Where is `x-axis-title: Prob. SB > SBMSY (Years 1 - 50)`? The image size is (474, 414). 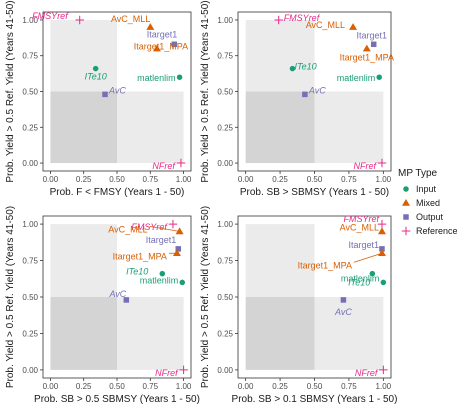
x-axis-title: Prob. SB > SBMSY (Years 1 - 50) is located at coordinates (314, 192).